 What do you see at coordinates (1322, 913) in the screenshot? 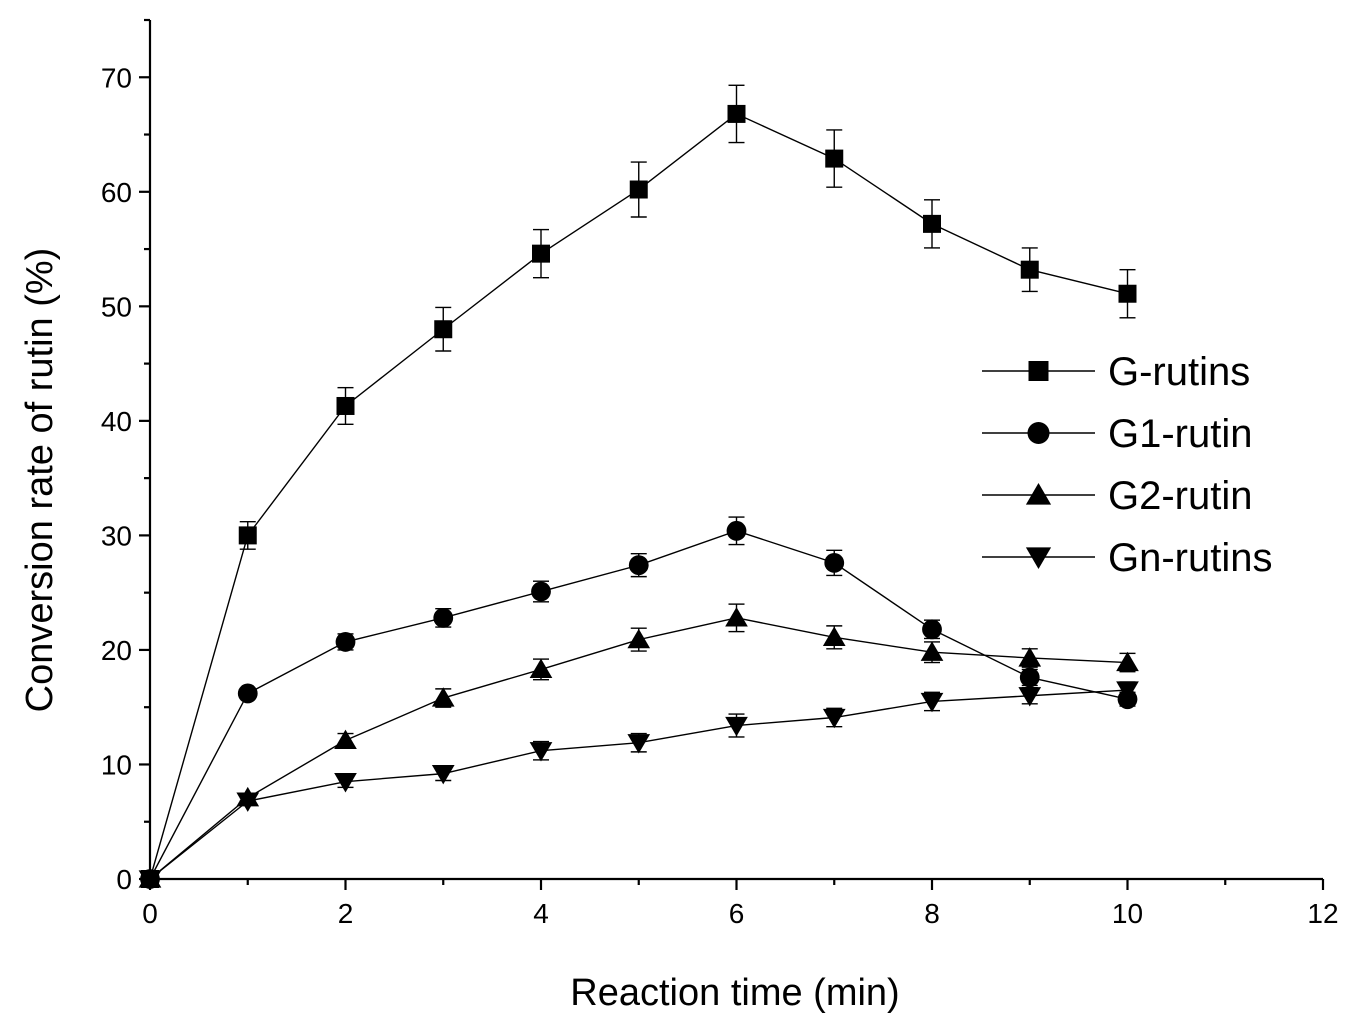
I see `x-tick-label: 12` at bounding box center [1322, 913].